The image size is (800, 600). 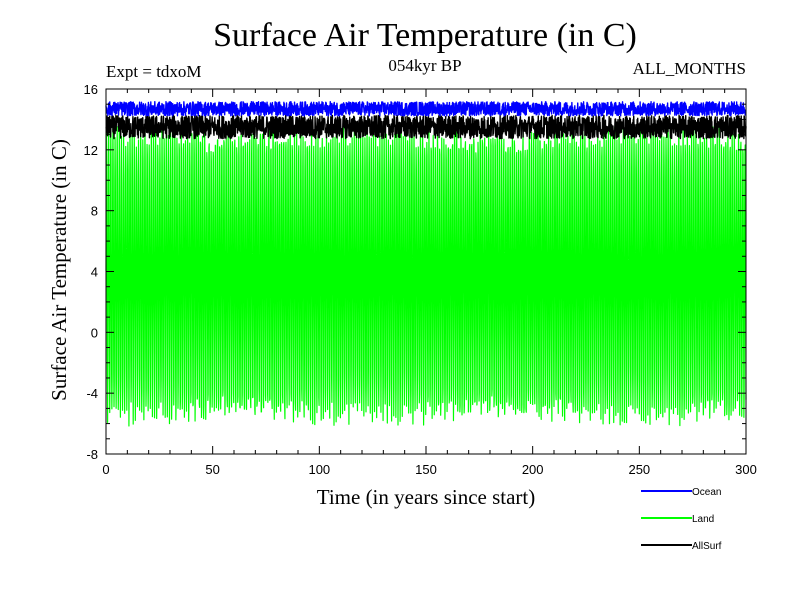 I want to click on x-tick-label: 0, so click(x=105, y=469).